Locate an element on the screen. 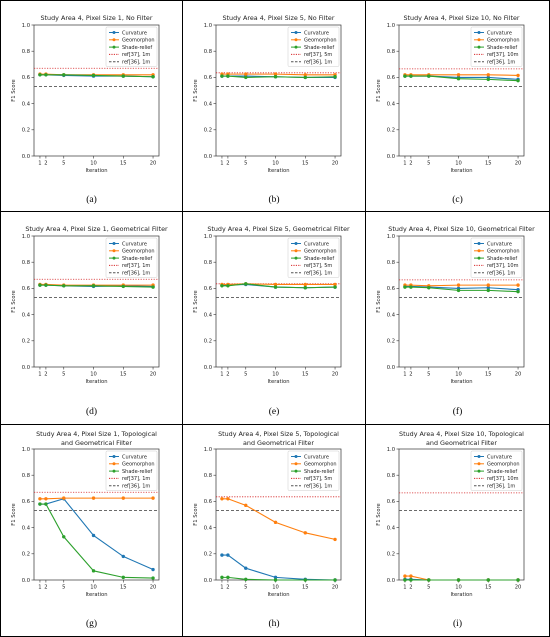 This screenshot has width=550, height=637. legend-box is located at coordinates (131, 46).